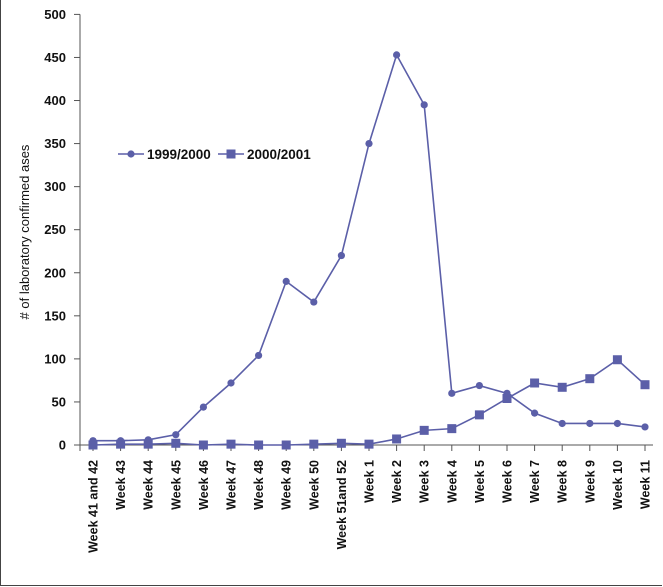 The image size is (663, 587). I want to click on y-tick-label: 300, so click(55, 186).